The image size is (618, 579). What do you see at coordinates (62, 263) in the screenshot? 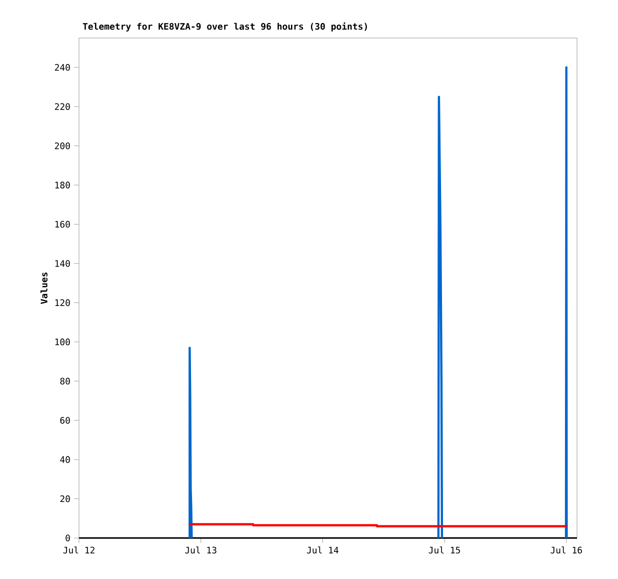
I see `y-tick-label: 140` at bounding box center [62, 263].